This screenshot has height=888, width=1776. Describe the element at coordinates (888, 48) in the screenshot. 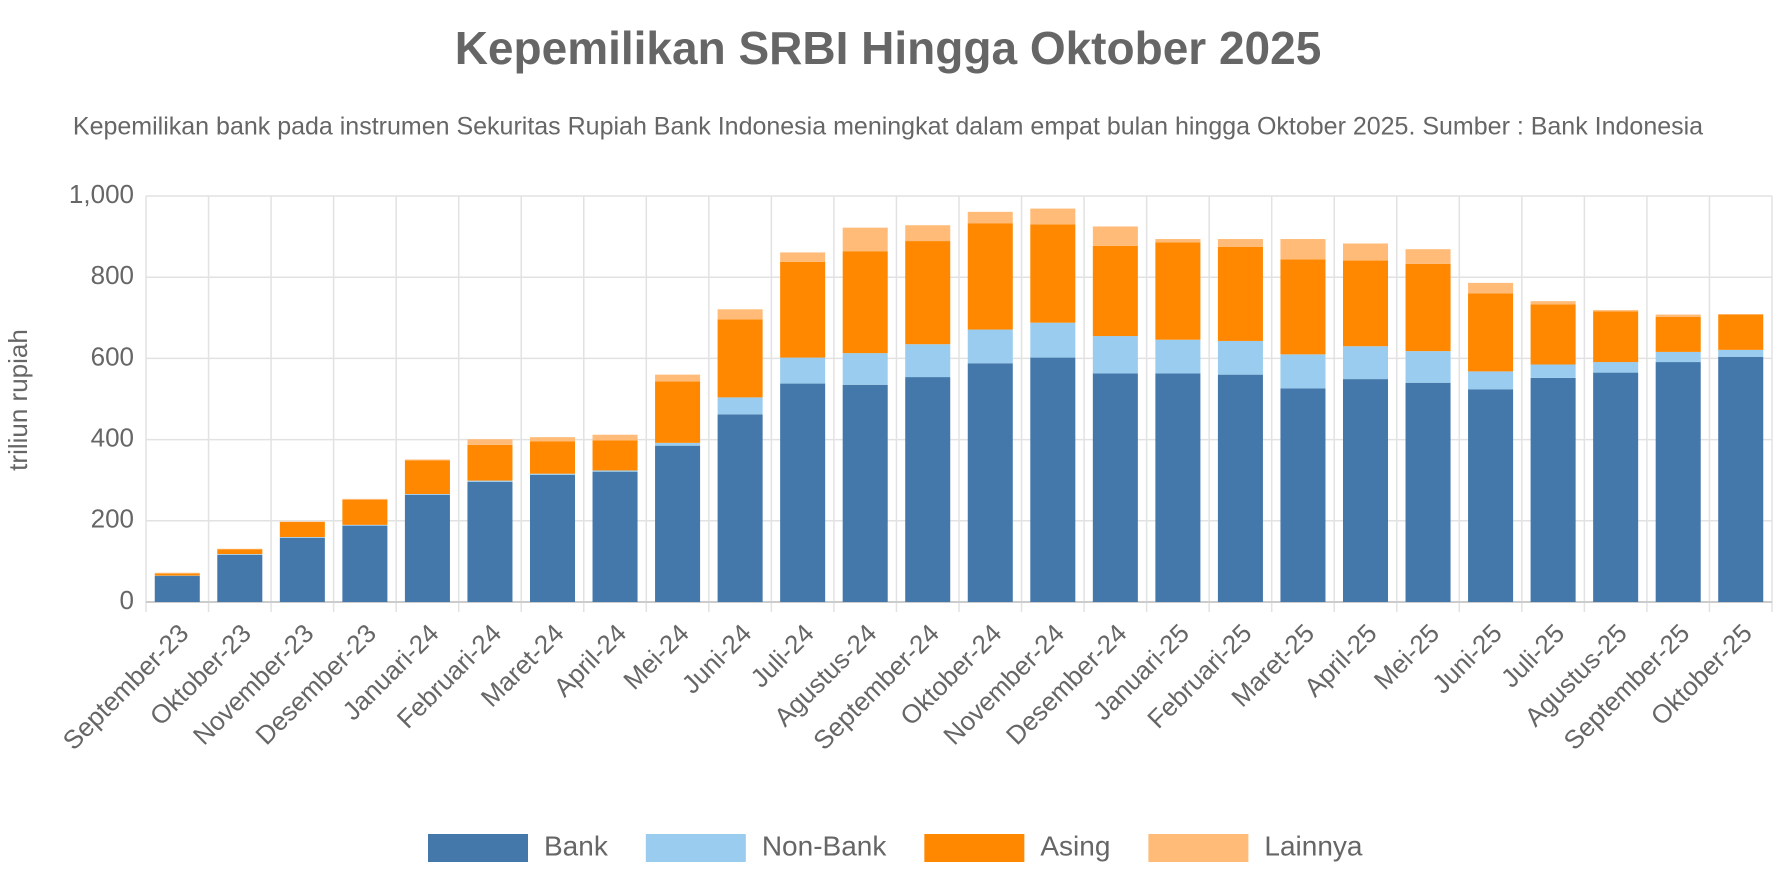

I see `chart-title: Kepemilikan SRBI Hingga Oktober 2025` at that location.